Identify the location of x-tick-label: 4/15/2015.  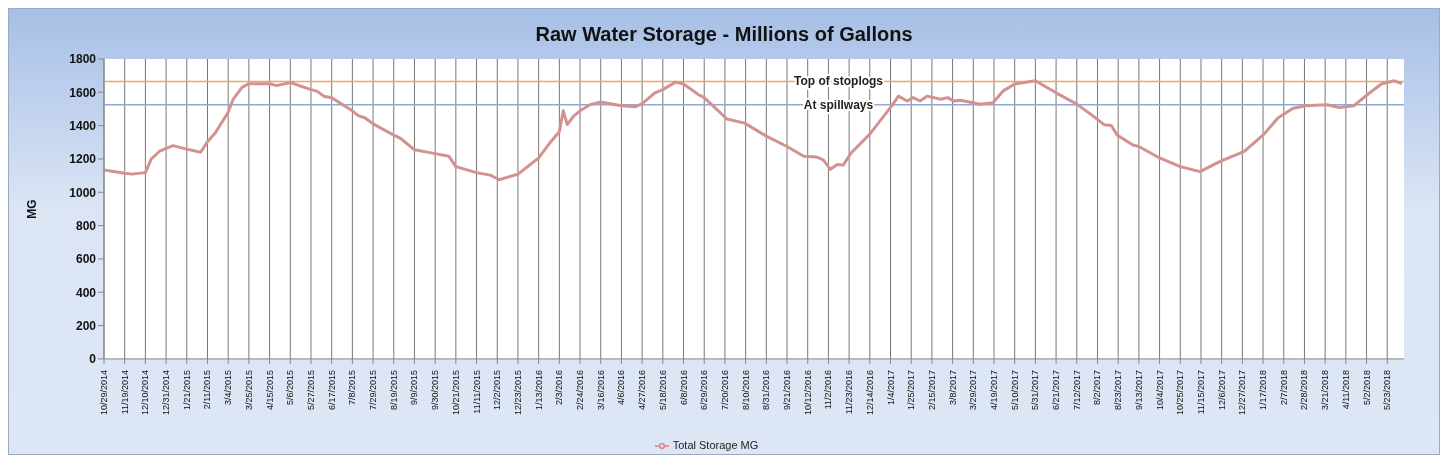
(269, 389).